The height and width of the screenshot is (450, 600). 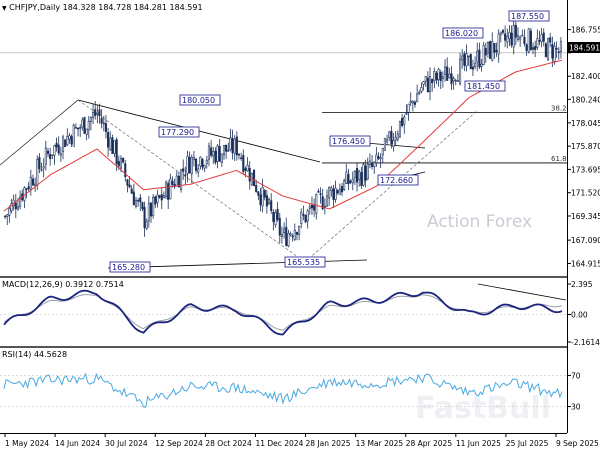 What do you see at coordinates (398, 180) in the screenshot?
I see `callout-172660: 172.660` at bounding box center [398, 180].